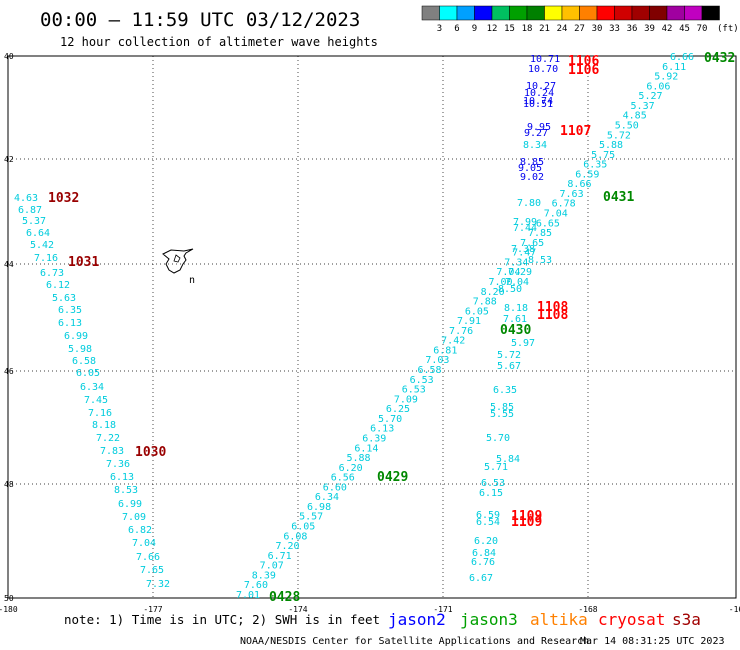 The height and width of the screenshot is (650, 740). Describe the element at coordinates (682, 57) in the screenshot. I see `wave-height-value: 6.66` at that location.